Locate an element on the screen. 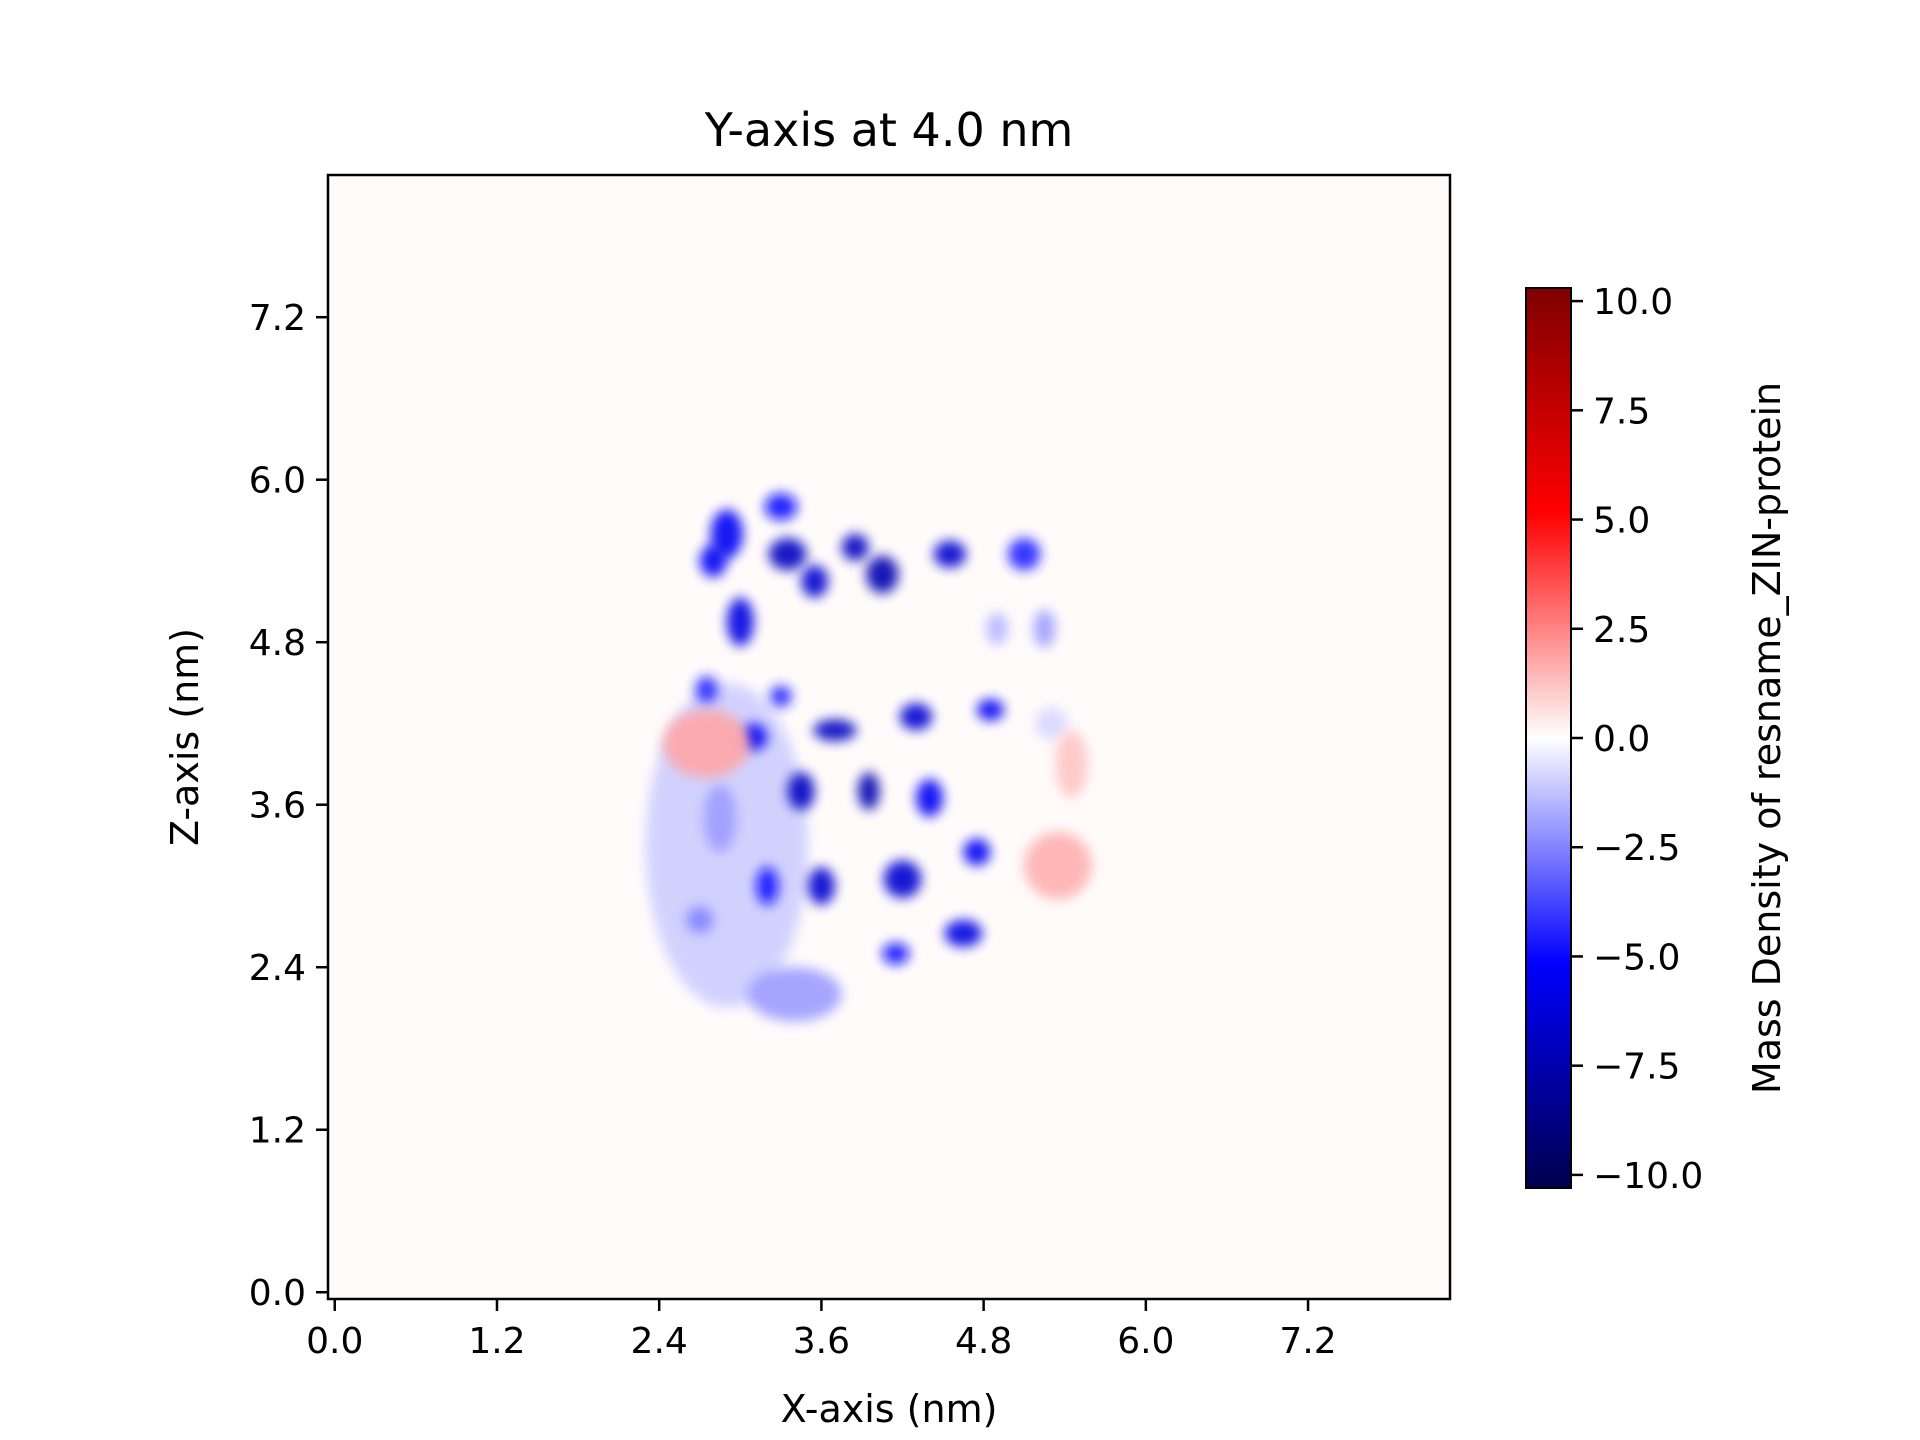 The image size is (1920, 1440). y-tick-label: 4.8 is located at coordinates (277, 643).